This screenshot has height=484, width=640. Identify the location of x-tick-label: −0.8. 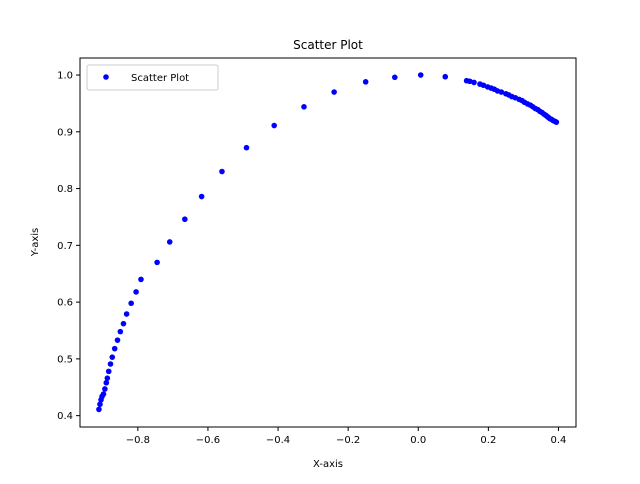
(138, 440).